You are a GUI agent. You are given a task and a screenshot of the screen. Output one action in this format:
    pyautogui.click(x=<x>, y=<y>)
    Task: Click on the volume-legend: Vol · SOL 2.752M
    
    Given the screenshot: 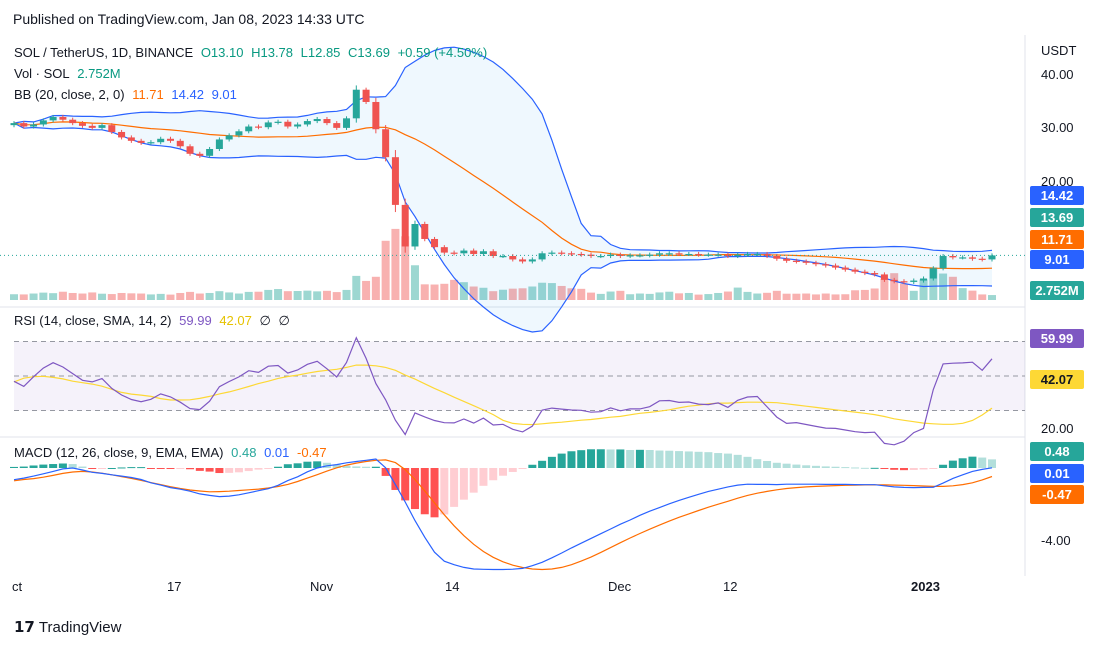 What is the action you would take?
    pyautogui.click(x=69, y=73)
    